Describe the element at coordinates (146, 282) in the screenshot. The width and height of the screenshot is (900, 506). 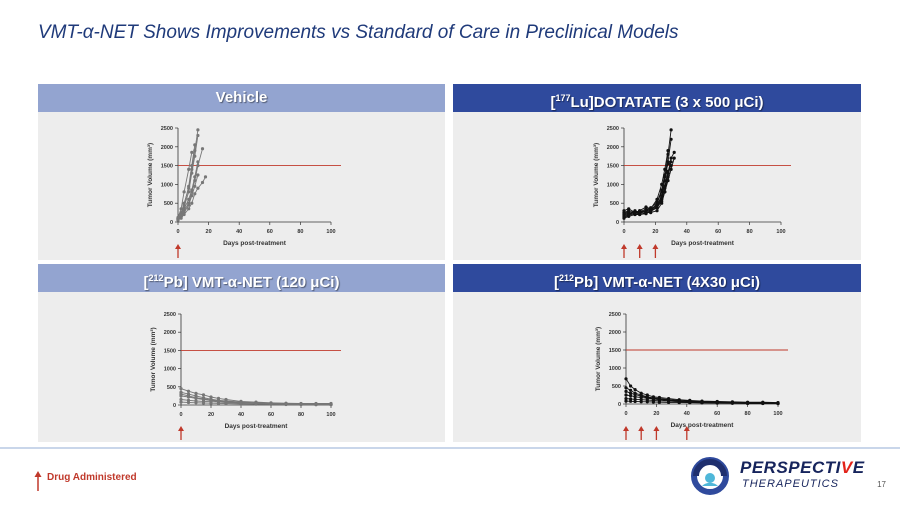
I see `panel-header-prefix: [` at that location.